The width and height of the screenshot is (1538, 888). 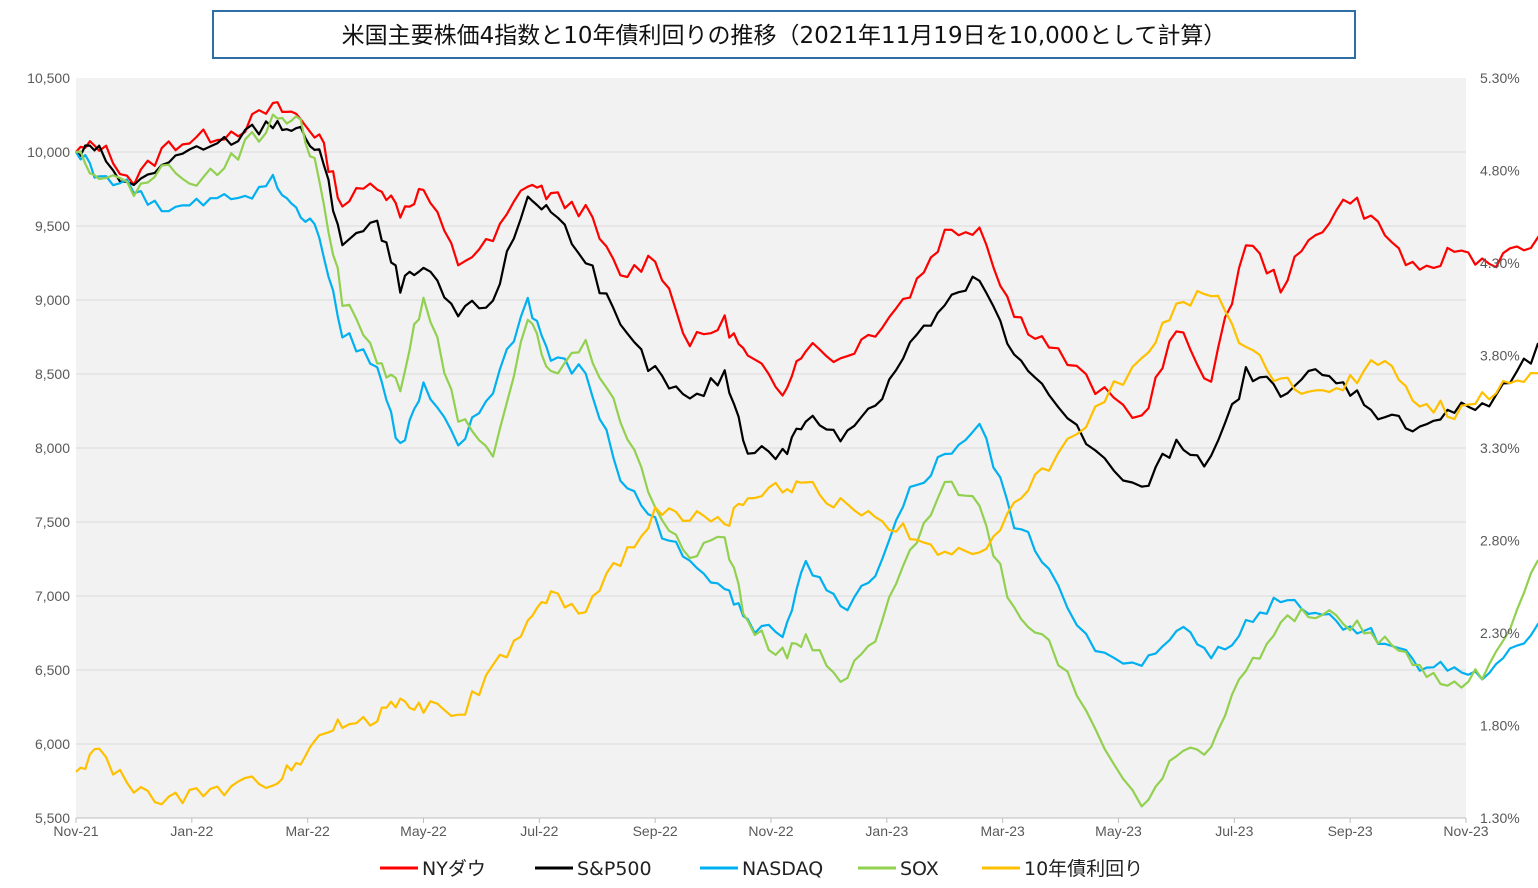 I want to click on y-right-tick-label: 3.30%, so click(x=1500, y=448).